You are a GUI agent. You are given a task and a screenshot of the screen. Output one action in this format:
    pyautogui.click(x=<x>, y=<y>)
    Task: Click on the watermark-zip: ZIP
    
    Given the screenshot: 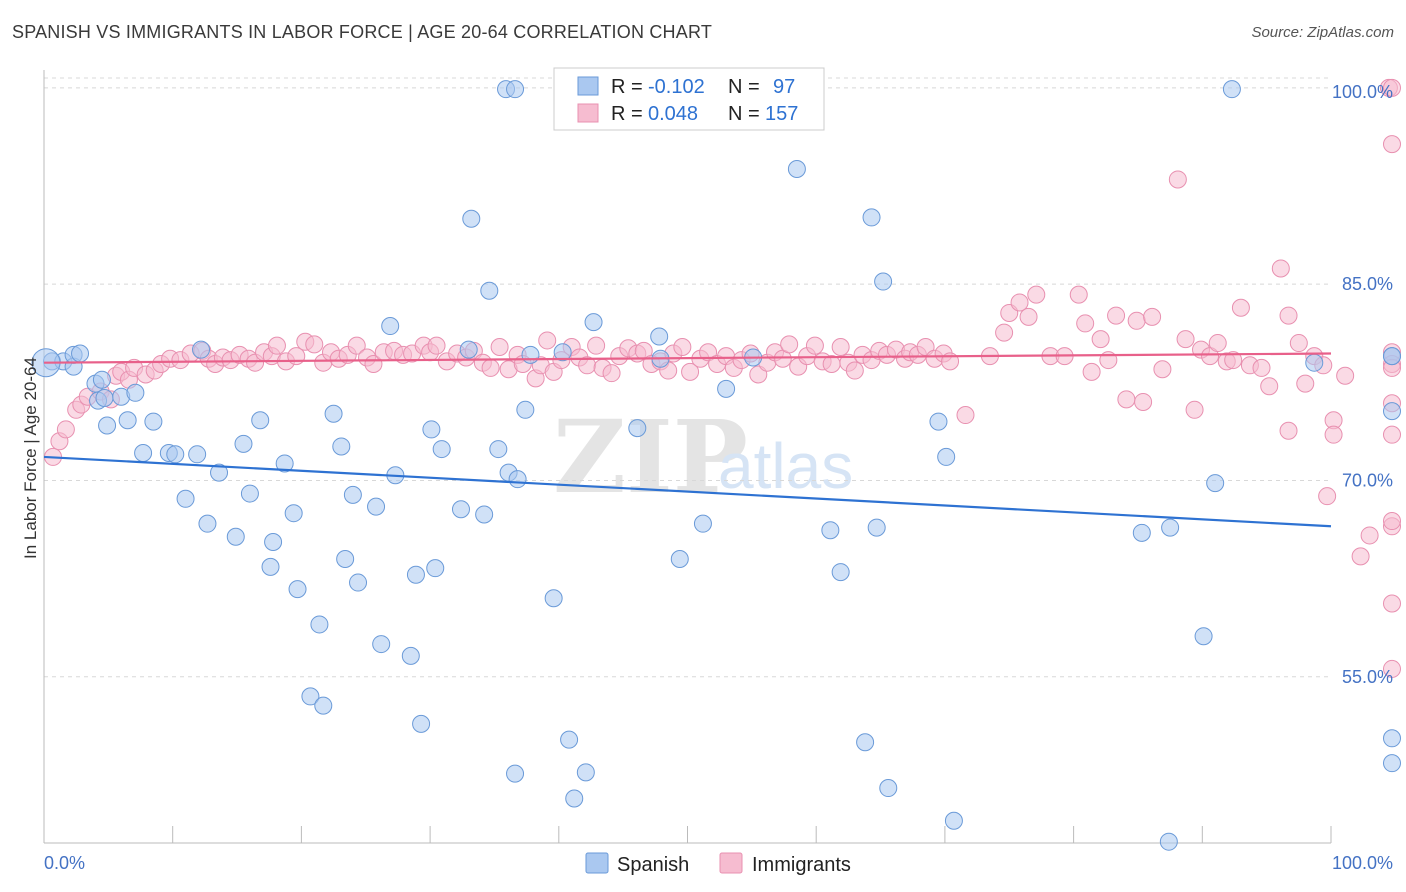 What is the action you would take?
    pyautogui.click(x=650, y=457)
    